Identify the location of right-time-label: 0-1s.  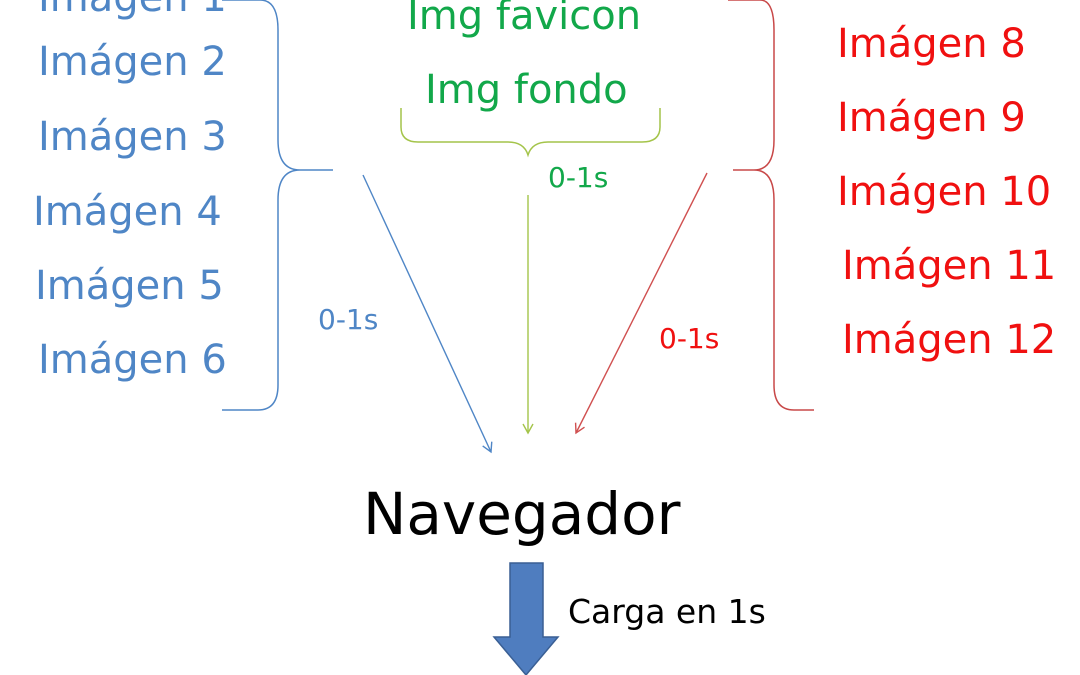
(689, 338).